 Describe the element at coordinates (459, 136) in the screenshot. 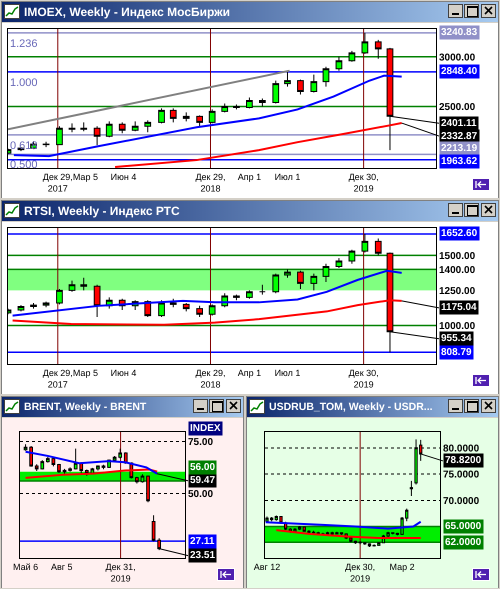

I see `annotation: 2332.87` at that location.